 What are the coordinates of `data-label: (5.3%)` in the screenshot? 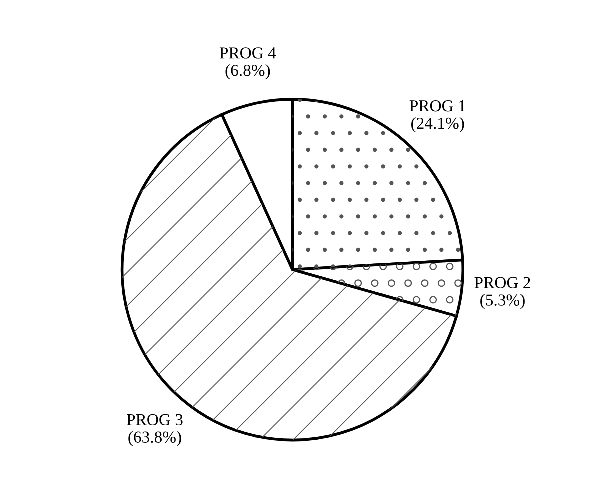 It's located at (502, 302).